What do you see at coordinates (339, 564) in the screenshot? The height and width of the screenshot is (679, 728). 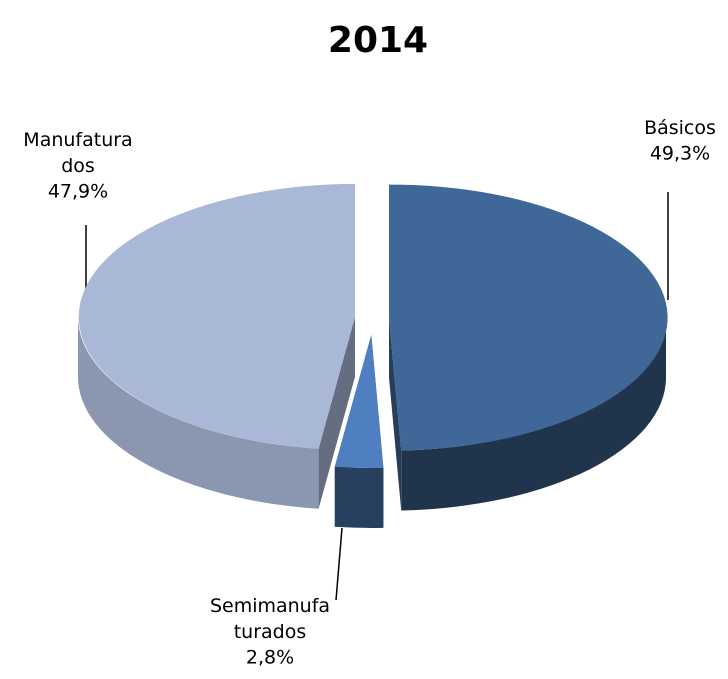 I see `leader-line` at bounding box center [339, 564].